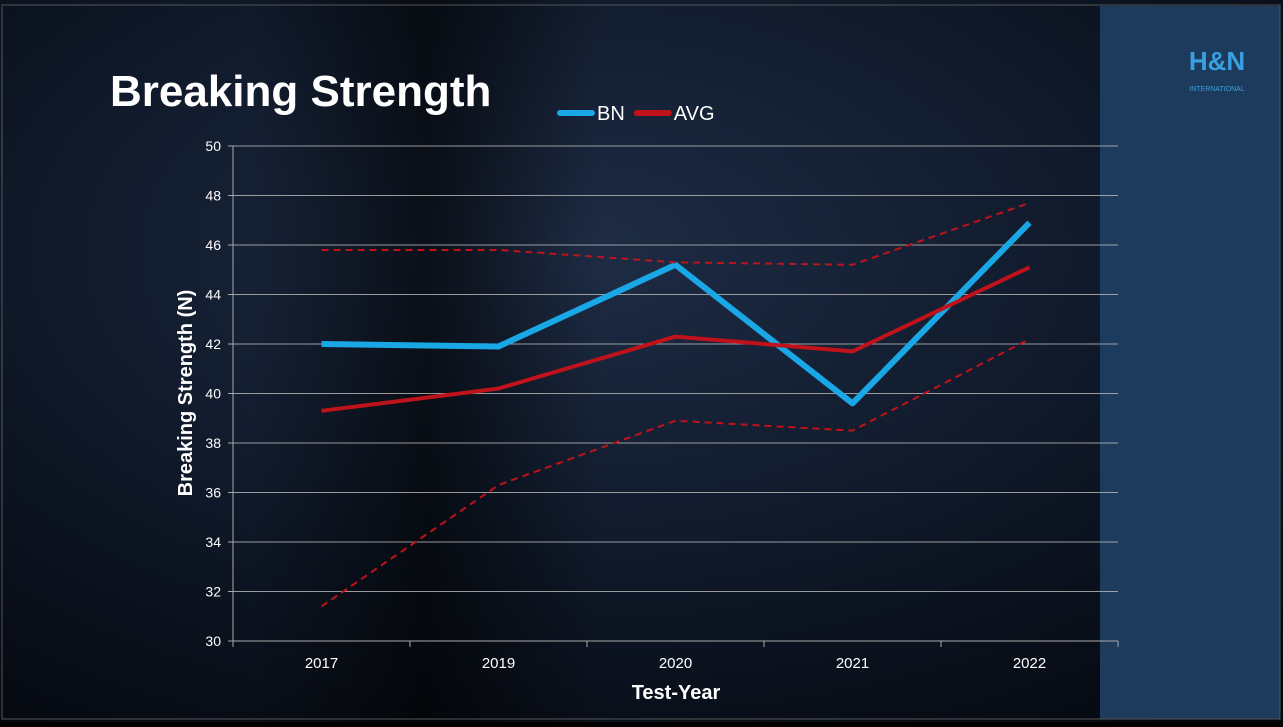 This screenshot has width=1283, height=727. I want to click on y-tick-label: 32, so click(213, 592).